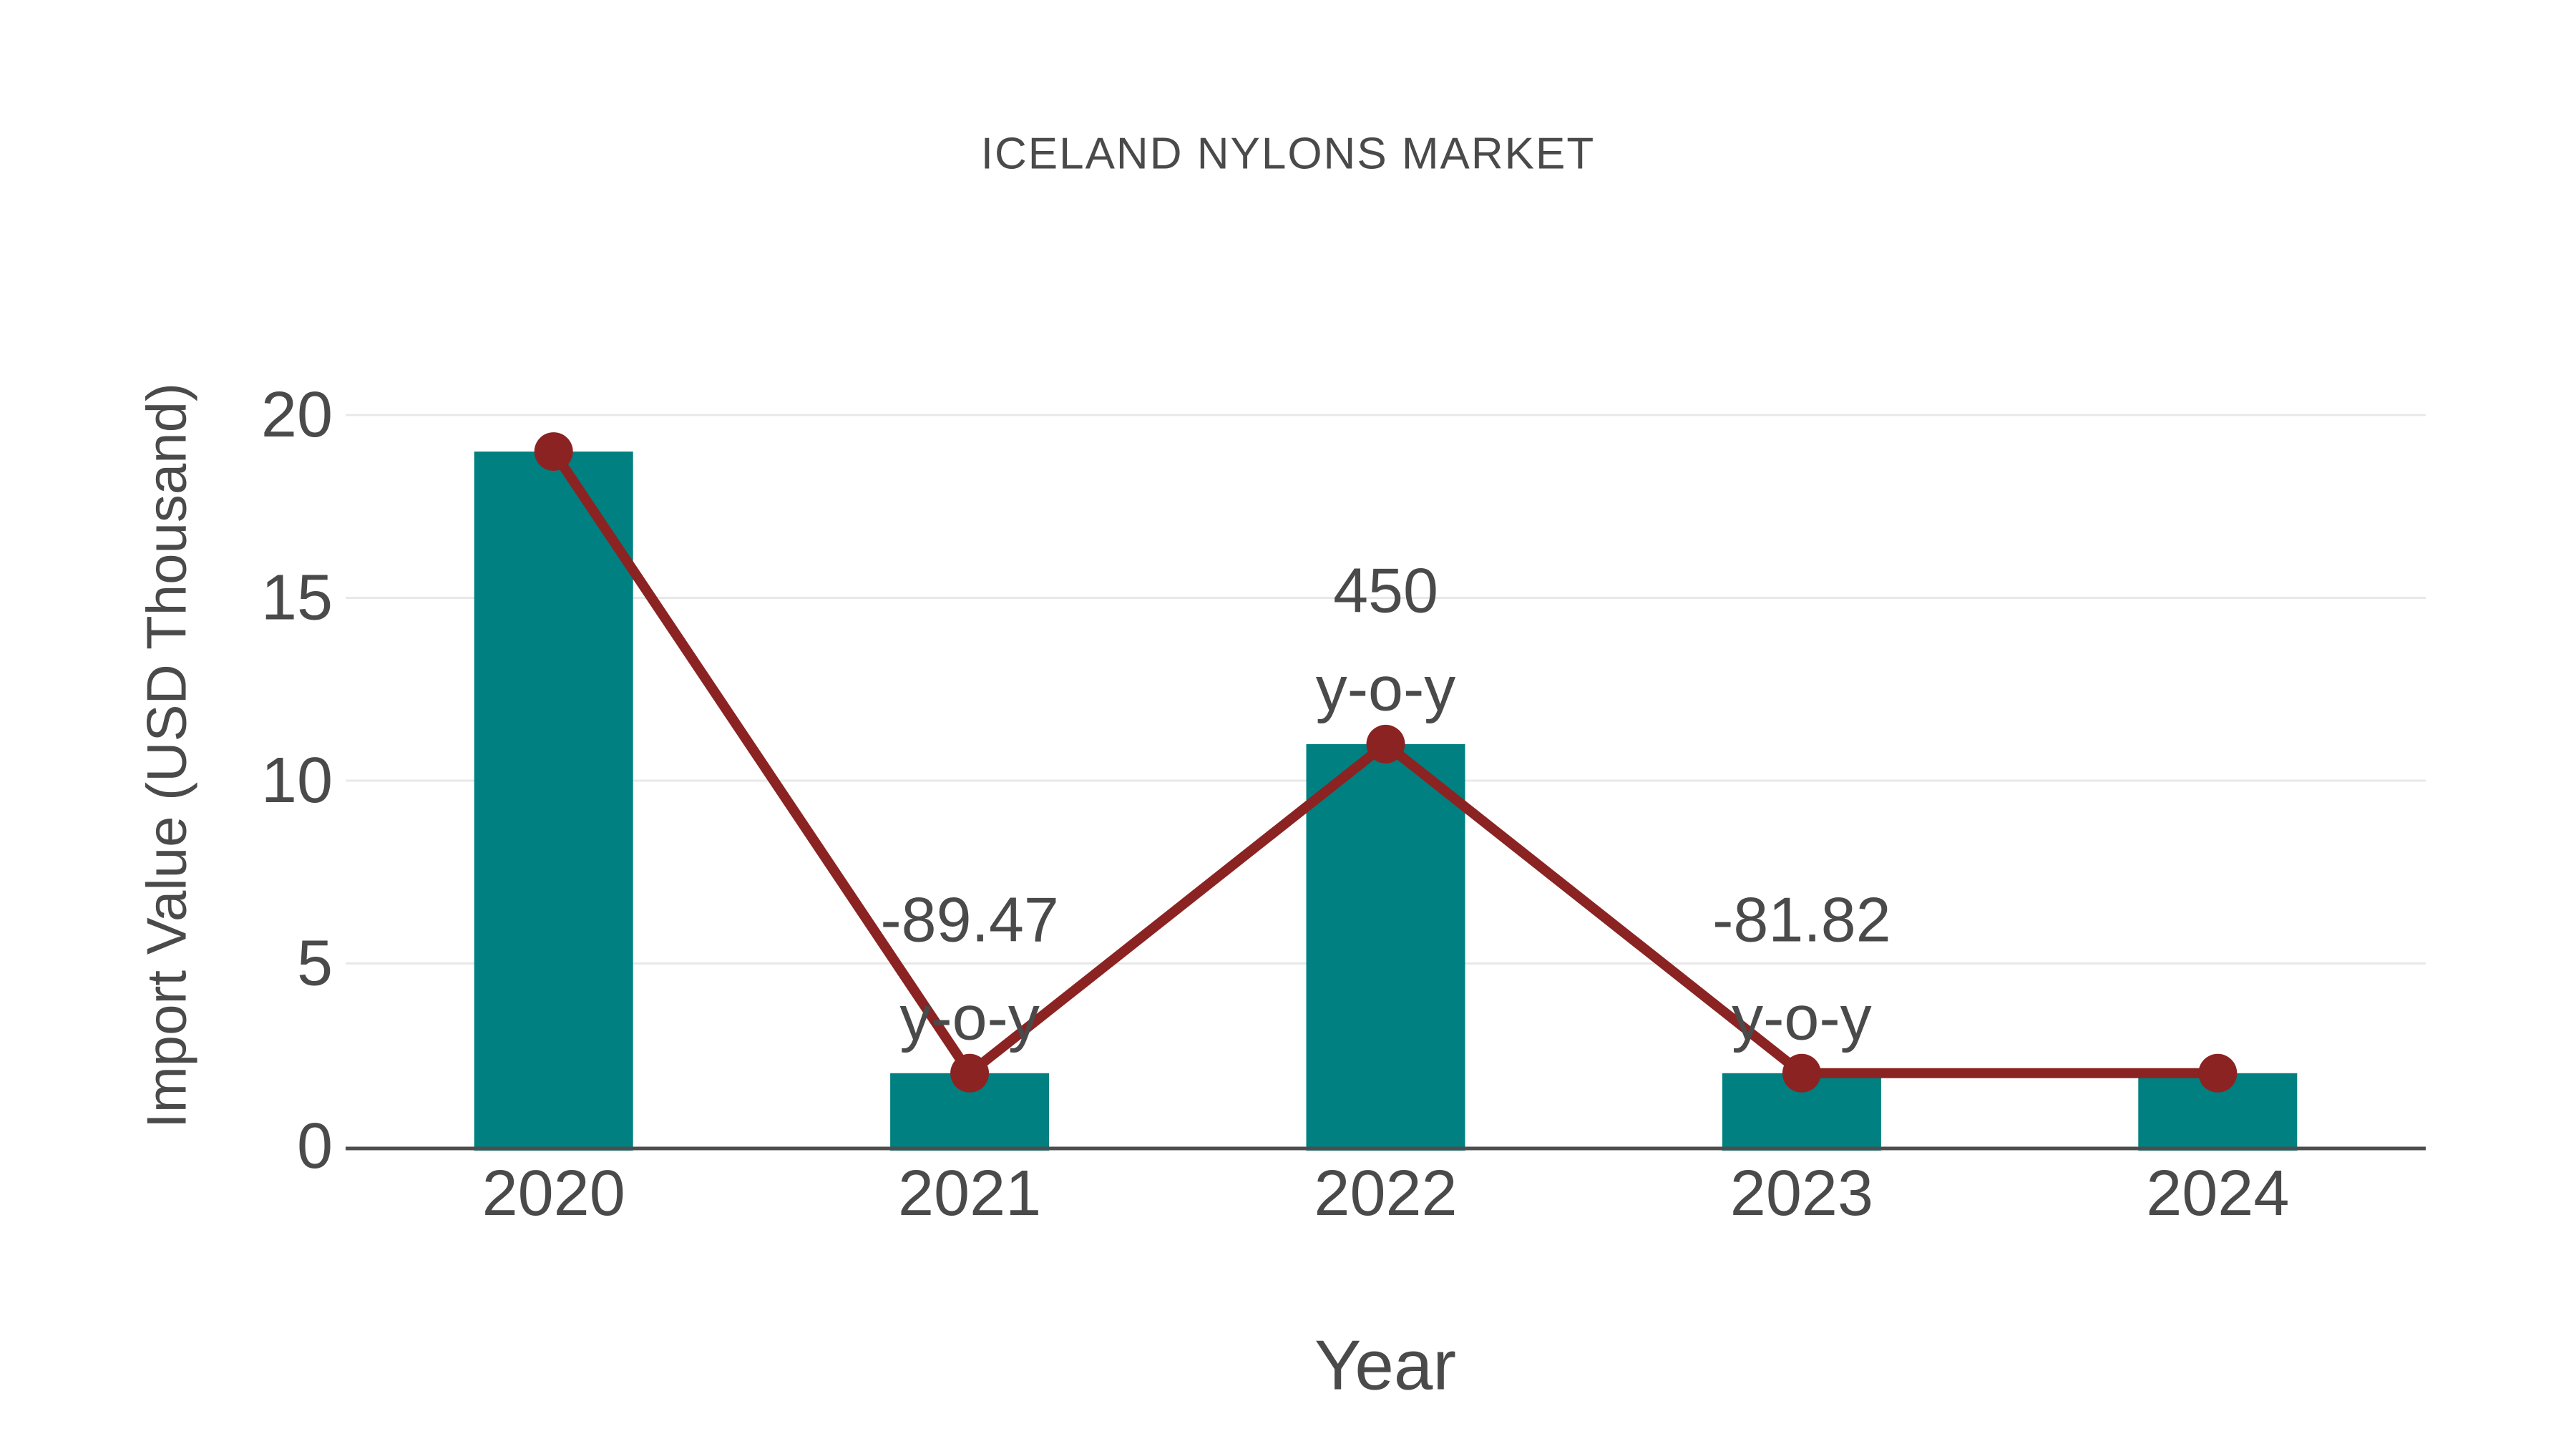  Describe the element at coordinates (969, 919) in the screenshot. I see `annotation-value-2021: -89.47` at that location.